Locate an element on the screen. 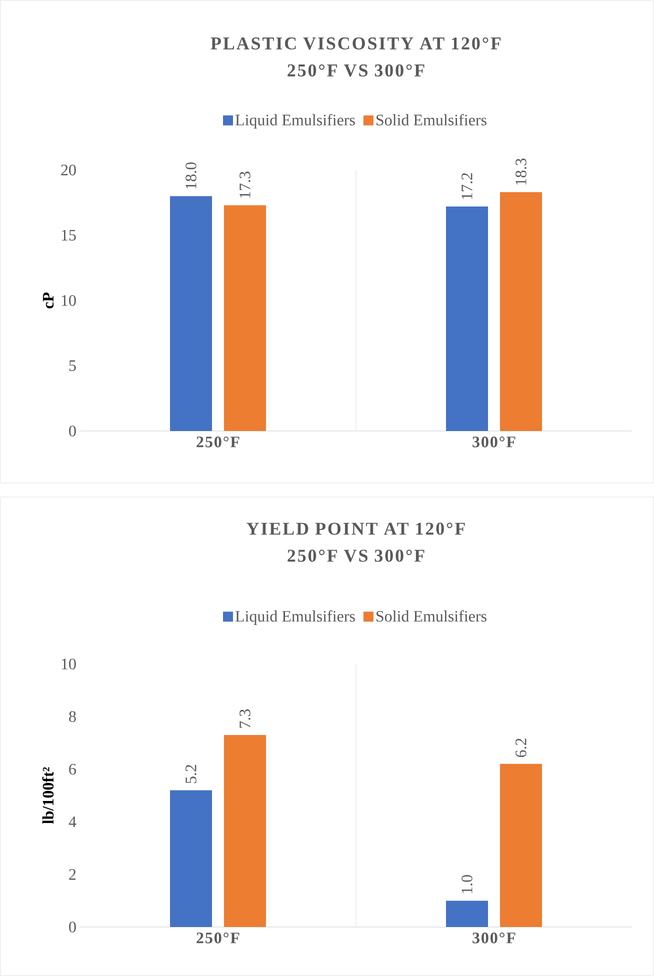 This screenshot has height=976, width=654. data-label: 7.3 is located at coordinates (245, 718).